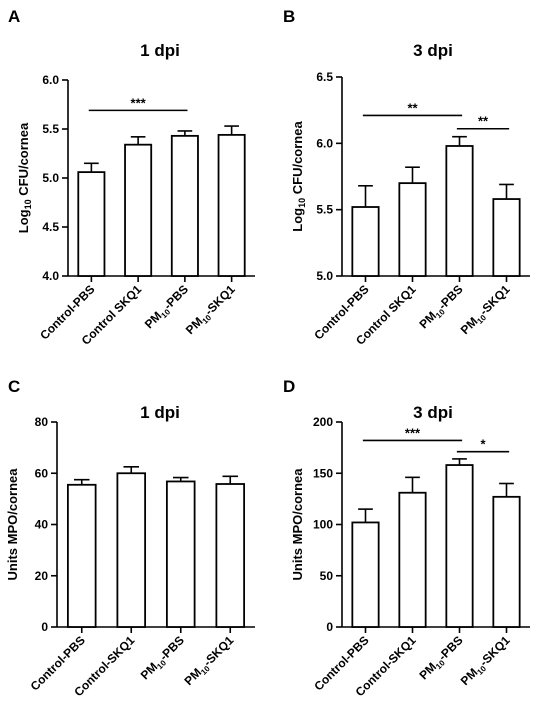  I want to click on panel-letter: D, so click(289, 386).